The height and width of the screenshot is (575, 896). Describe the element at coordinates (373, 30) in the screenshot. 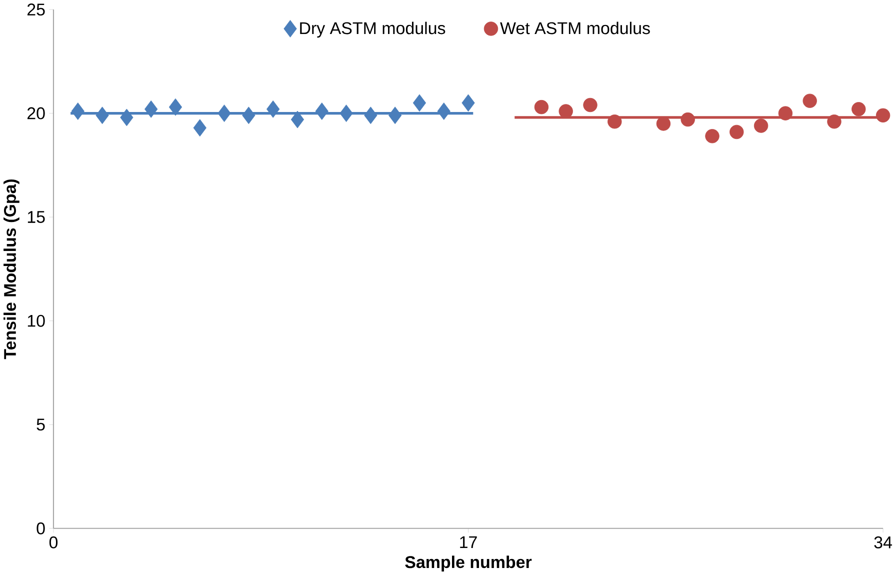

I see `legend-label: Dry ASTM modulus` at that location.